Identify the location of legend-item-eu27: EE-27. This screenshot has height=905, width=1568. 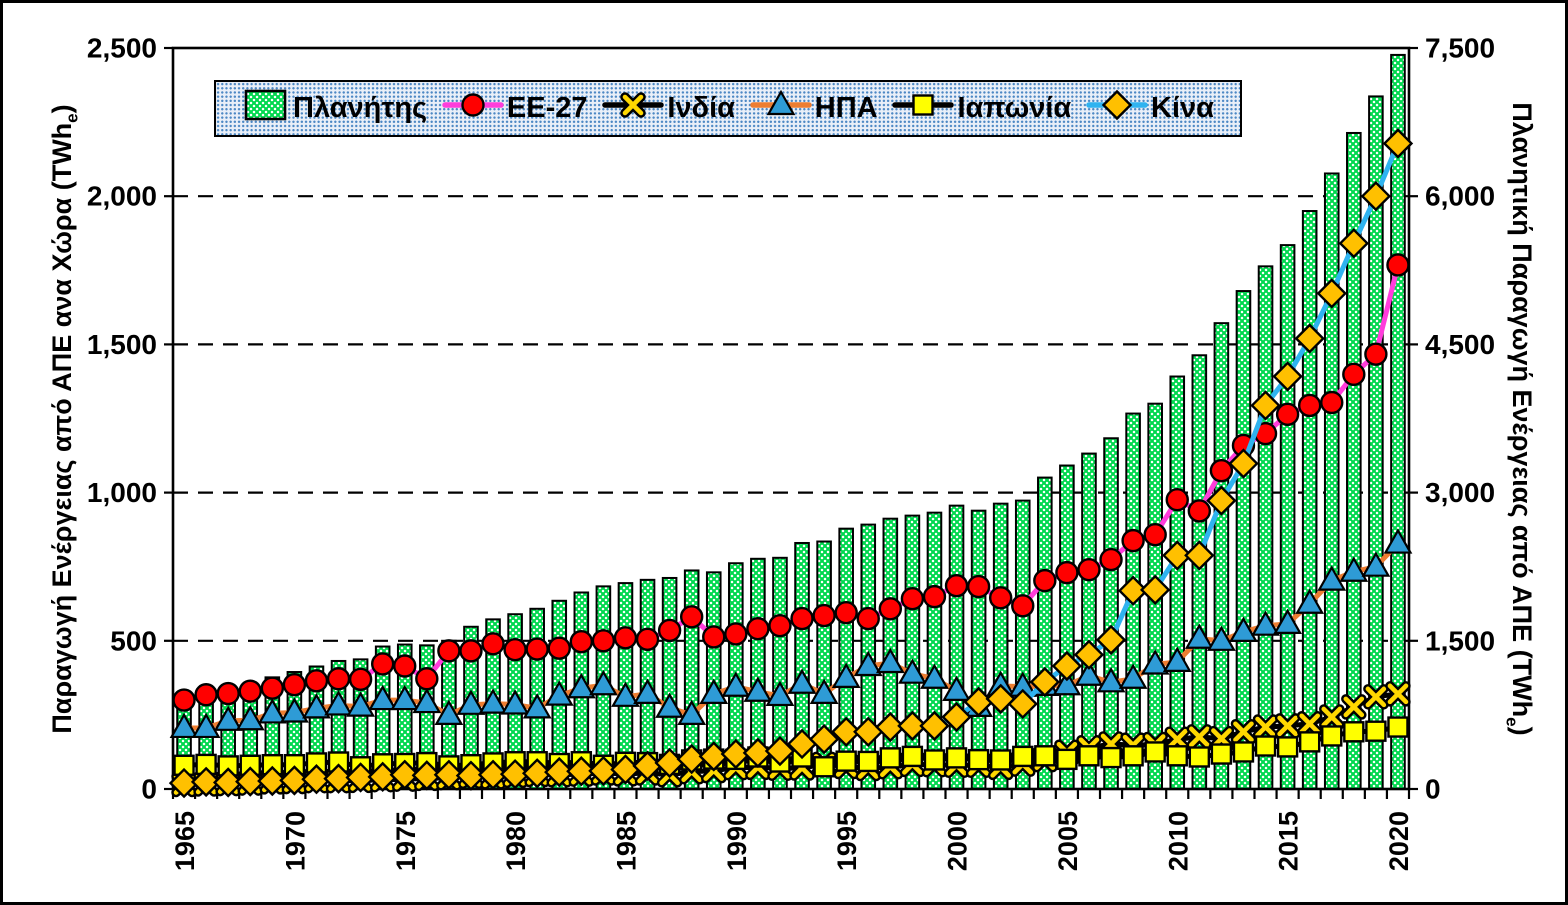
(515, 109).